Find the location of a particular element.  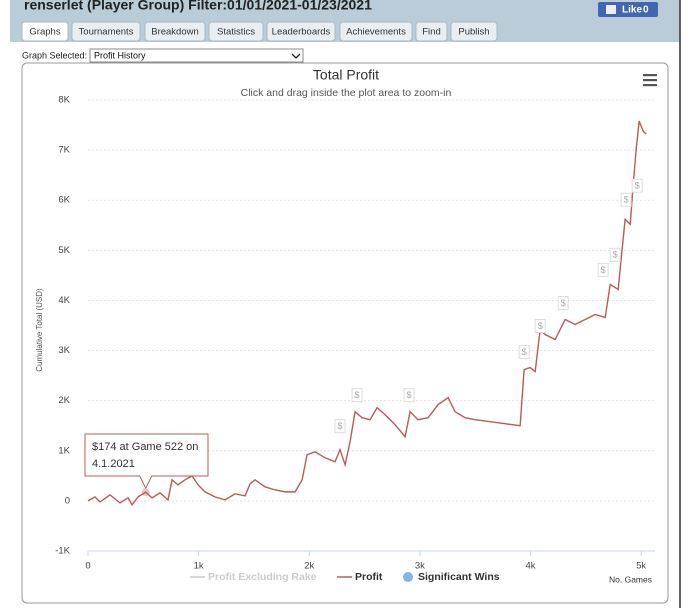

x-axis-label: No. Games is located at coordinates (630, 579).